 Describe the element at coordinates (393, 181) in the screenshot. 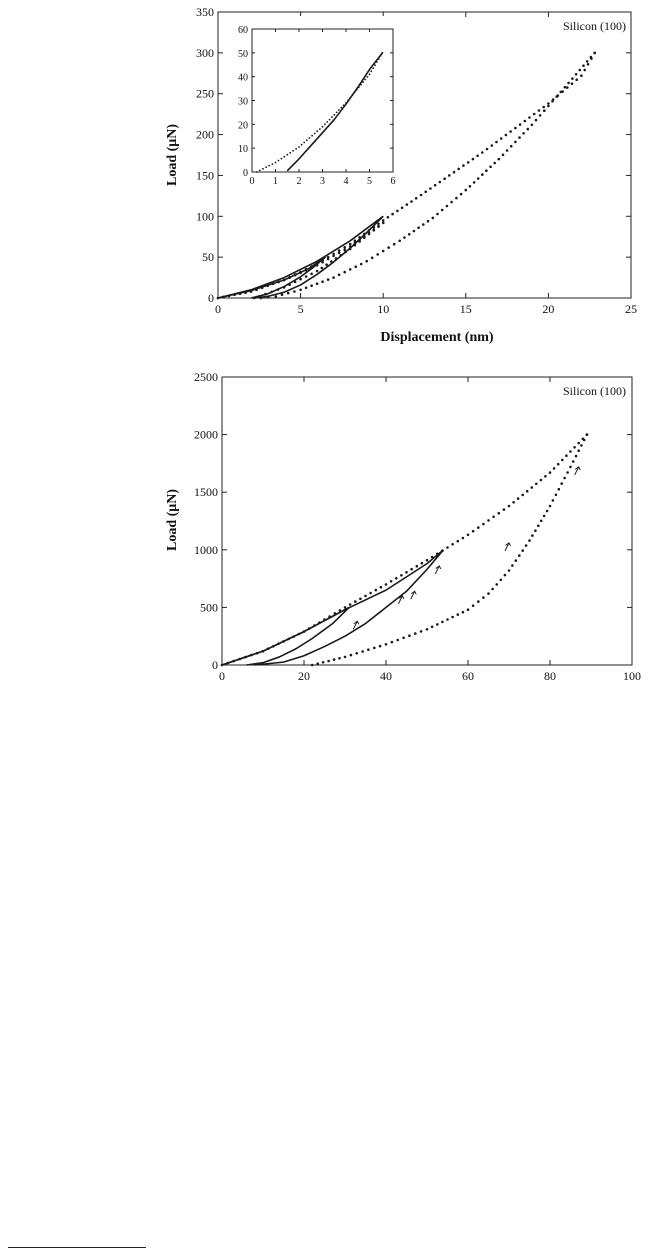

I see `chart-inset-xtick-label: 6` at that location.